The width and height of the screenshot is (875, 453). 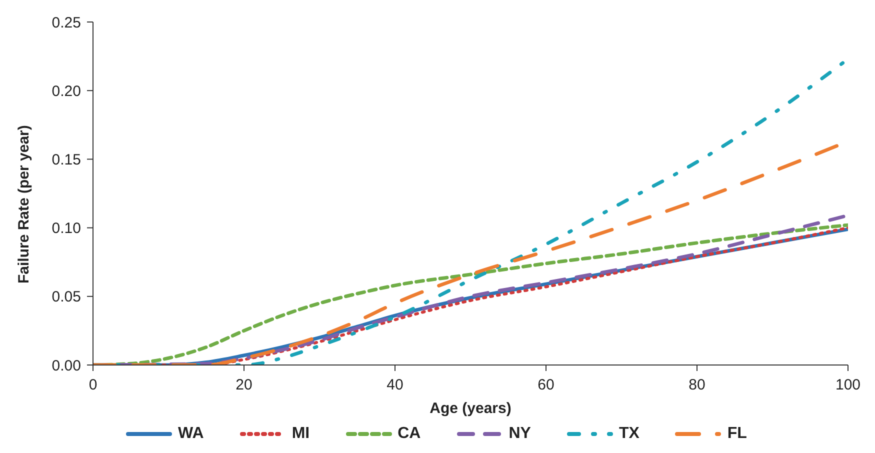 What do you see at coordinates (66, 91) in the screenshot?
I see `y-tick-label: 0.20` at bounding box center [66, 91].